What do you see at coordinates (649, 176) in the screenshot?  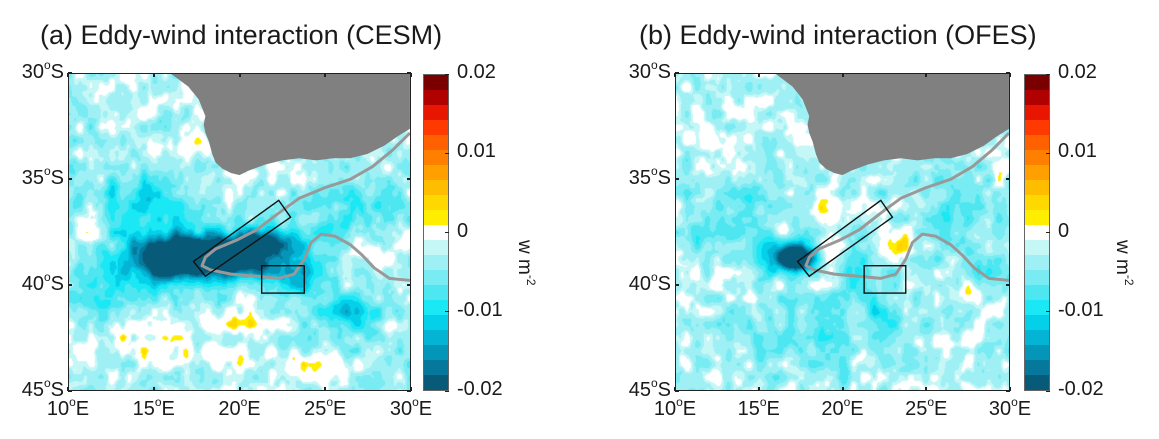 I see `y-tick-label: 35oS` at bounding box center [649, 176].